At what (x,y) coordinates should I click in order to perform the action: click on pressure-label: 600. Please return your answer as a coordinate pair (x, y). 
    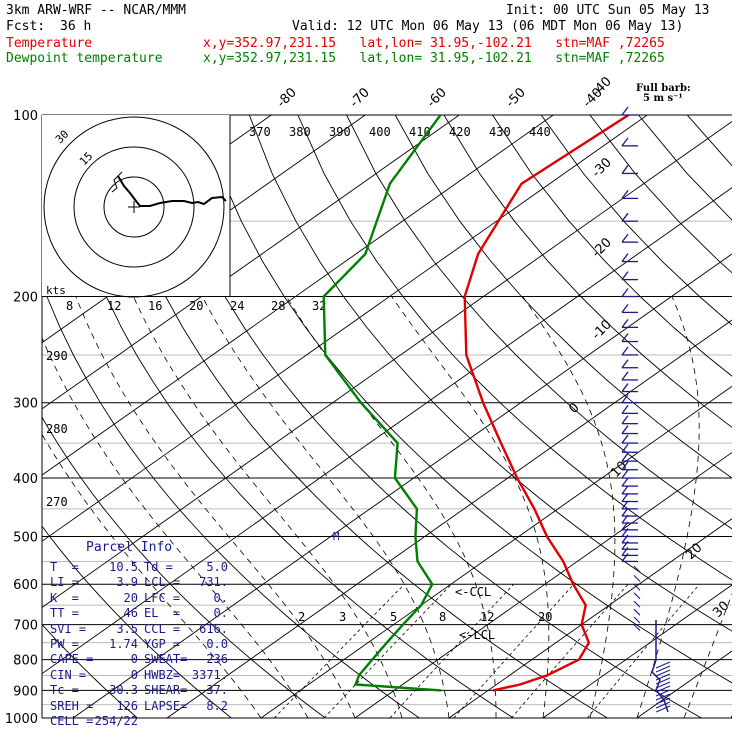
    Looking at the image, I should click on (25, 585).